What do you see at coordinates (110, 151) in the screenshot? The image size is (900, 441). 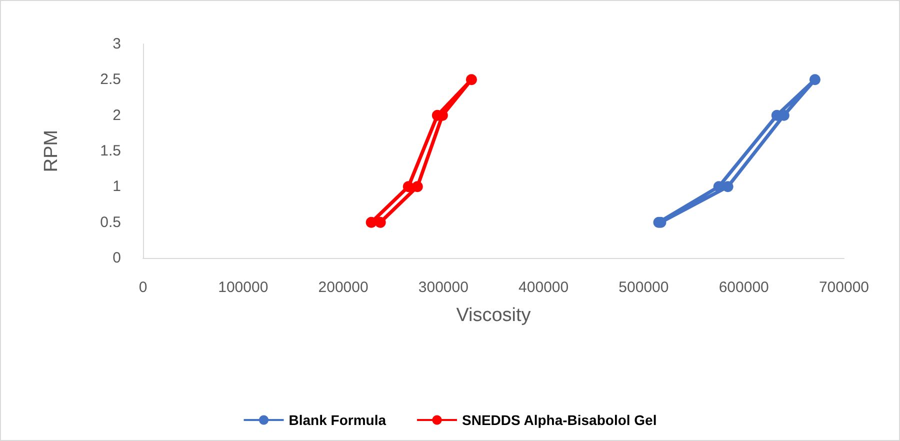 I see `y-tick-label: 1.5` at bounding box center [110, 151].